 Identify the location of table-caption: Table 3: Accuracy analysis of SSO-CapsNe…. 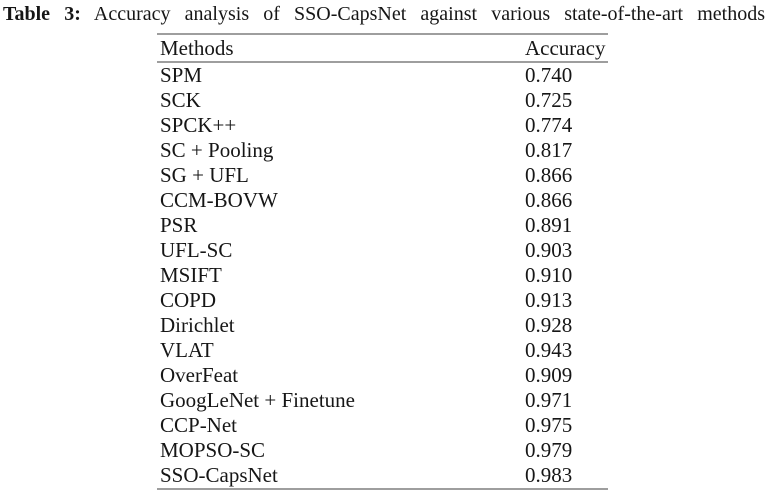
(384, 14).